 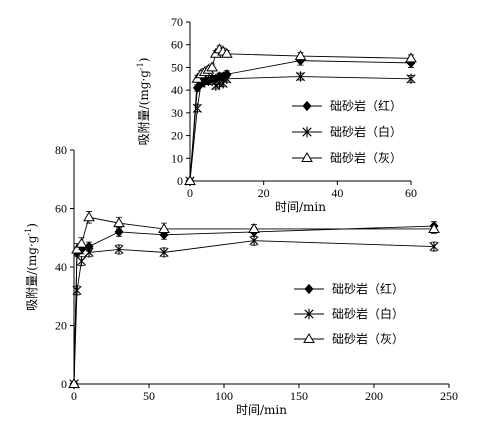 What do you see at coordinates (177, 158) in the screenshot?
I see `y-tick-label: 10` at bounding box center [177, 158].